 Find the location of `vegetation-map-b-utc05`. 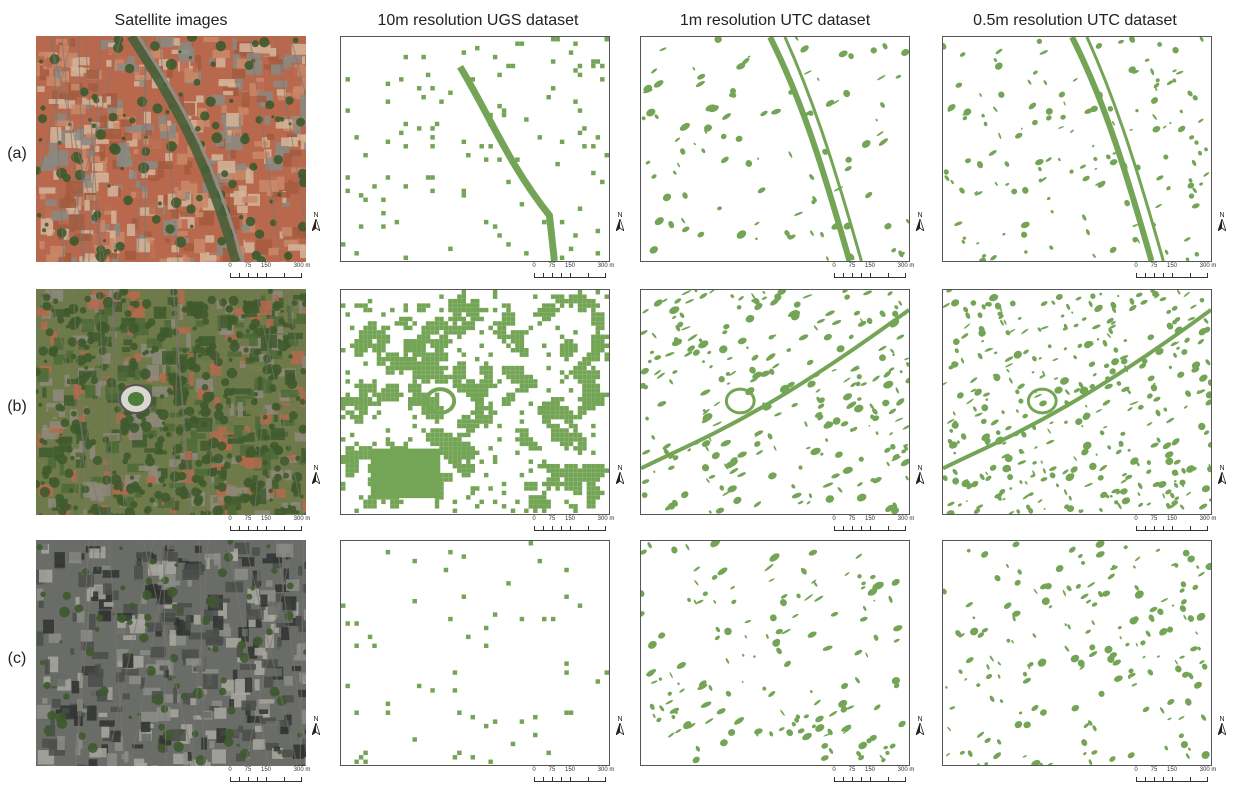

vegetation-map-b-utc05 is located at coordinates (1077, 402).